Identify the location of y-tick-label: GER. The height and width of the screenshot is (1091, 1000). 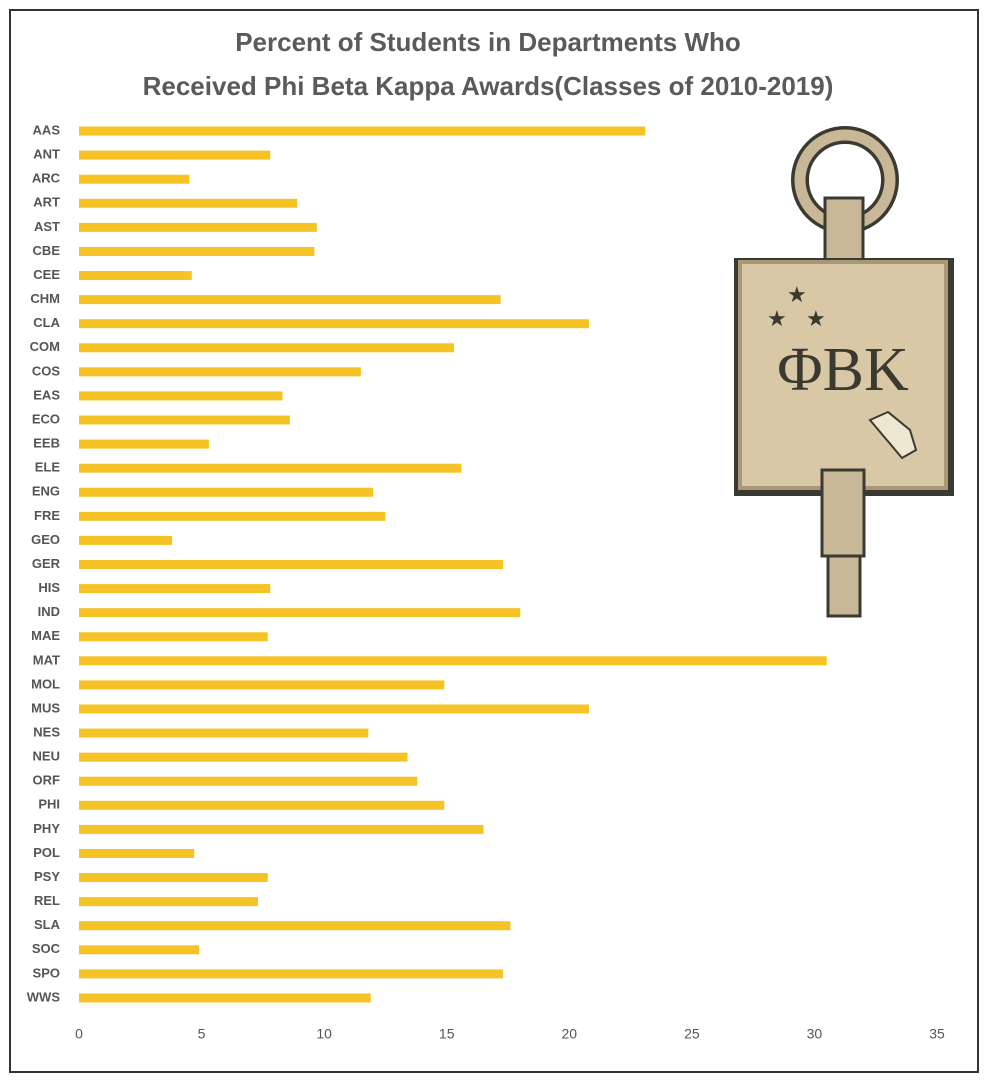
(46, 563).